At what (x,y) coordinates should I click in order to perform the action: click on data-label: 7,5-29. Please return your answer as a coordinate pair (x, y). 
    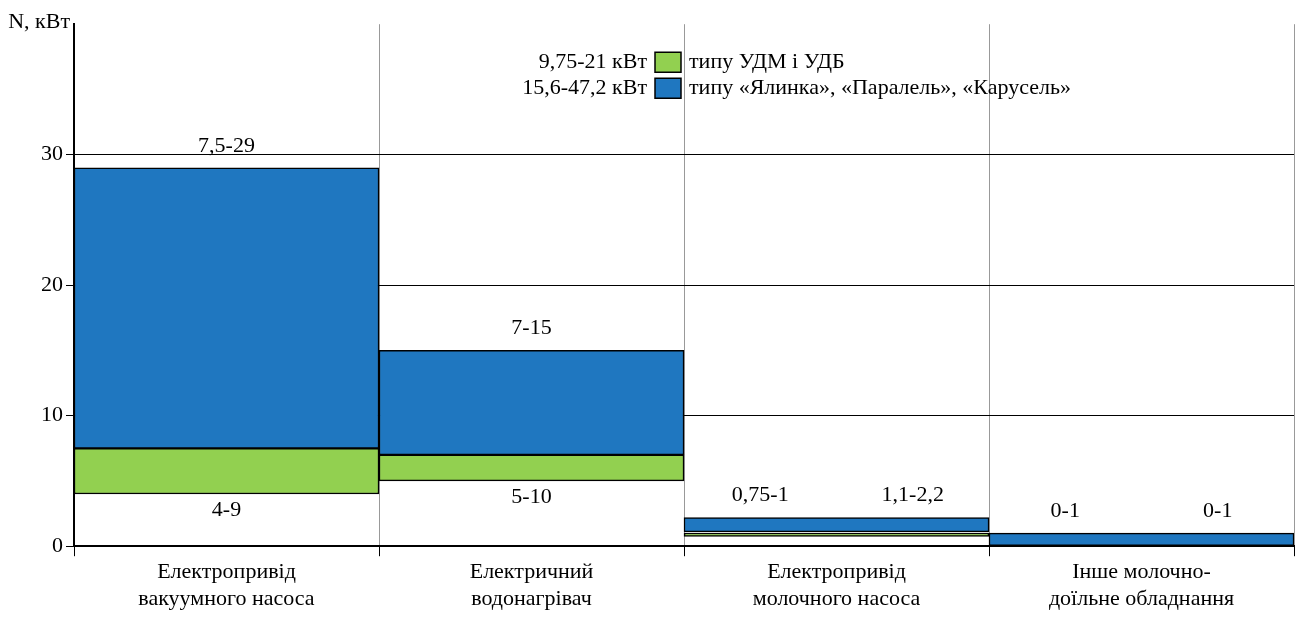
    Looking at the image, I should click on (226, 144).